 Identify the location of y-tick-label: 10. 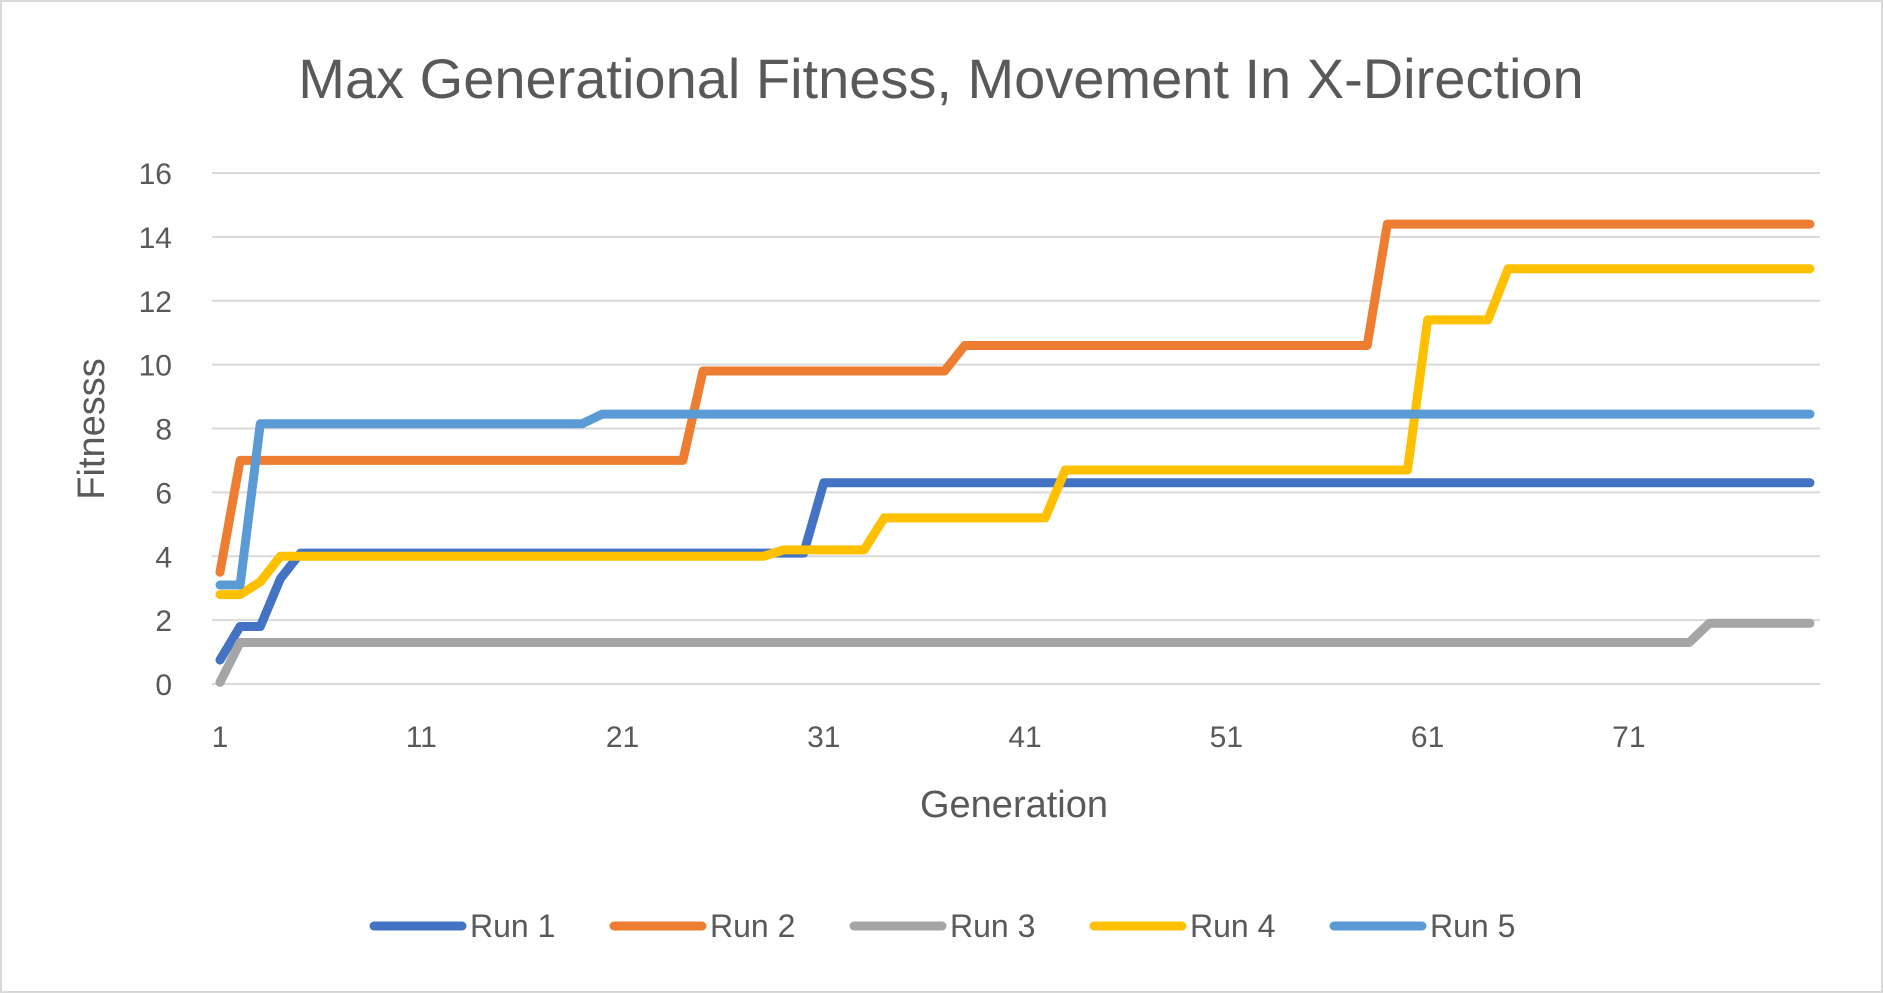
(155, 366).